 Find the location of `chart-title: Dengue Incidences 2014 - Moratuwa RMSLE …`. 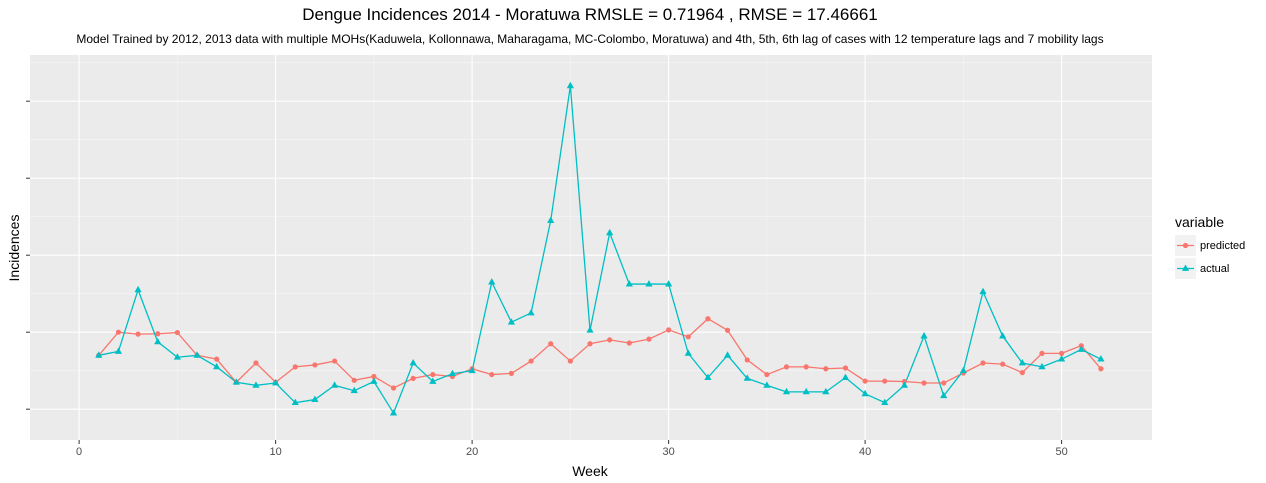

chart-title: Dengue Incidences 2014 - Moratuwa RMSLE … is located at coordinates (590, 14).